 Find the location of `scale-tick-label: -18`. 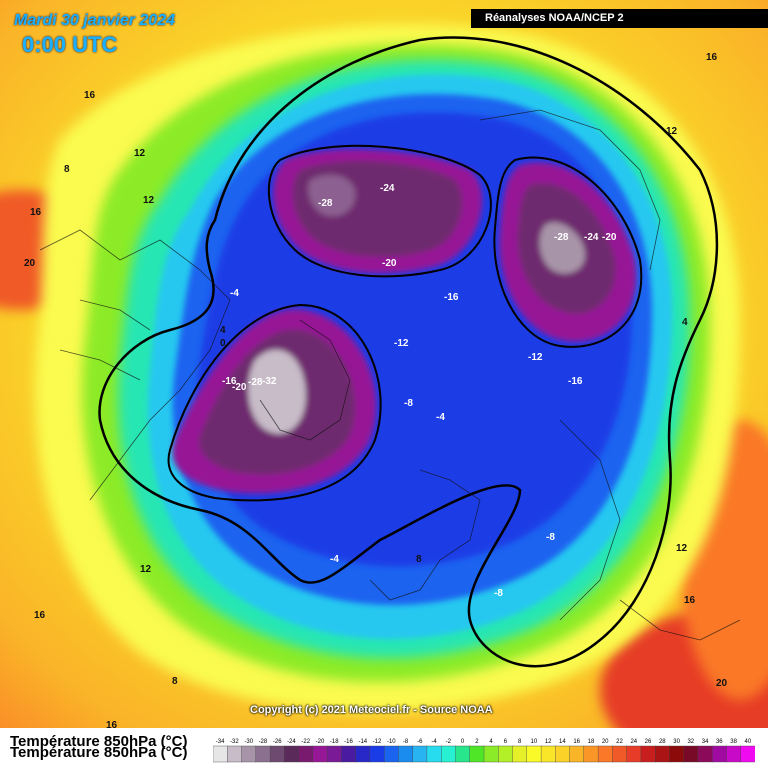

scale-tick-label: -18 is located at coordinates (334, 742).